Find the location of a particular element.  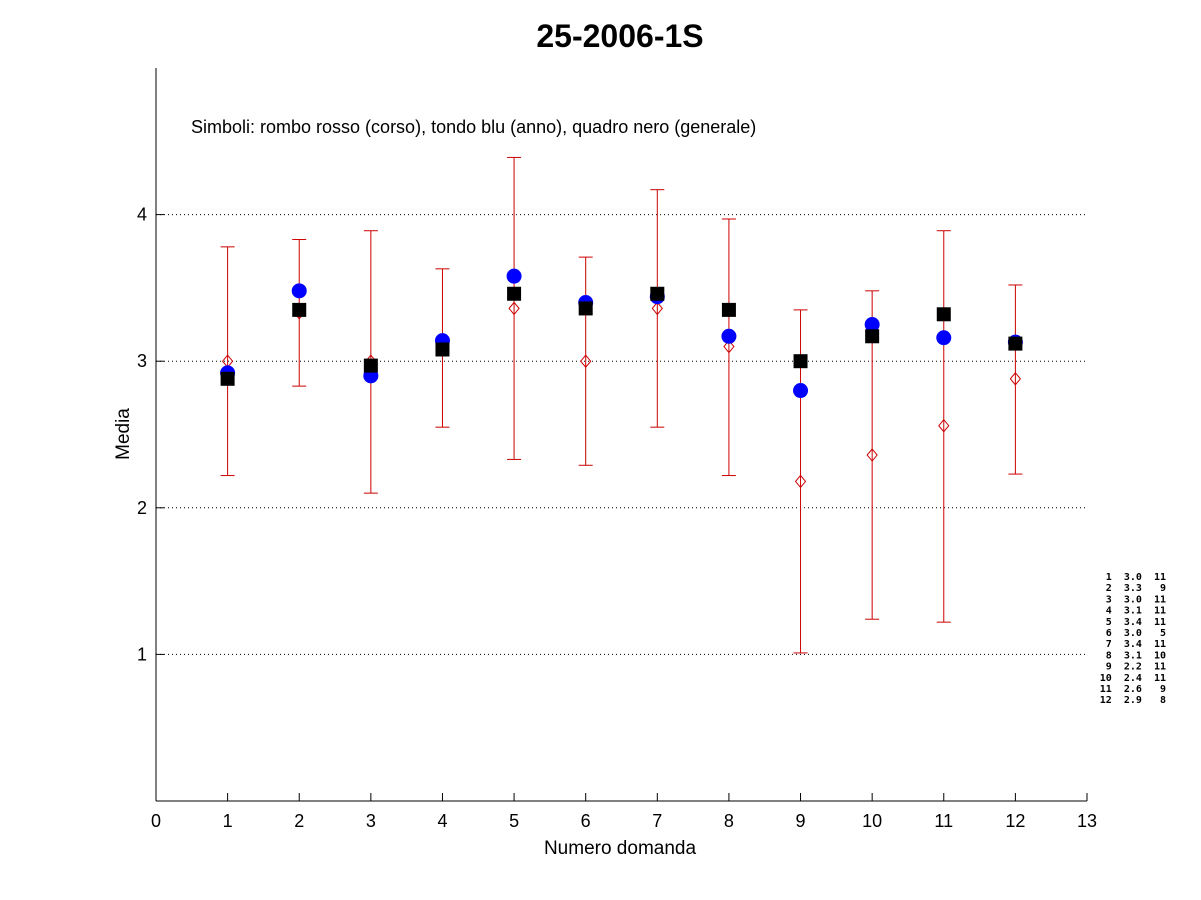

summary-table-row: 6 3.0 5 is located at coordinates (1133, 633).